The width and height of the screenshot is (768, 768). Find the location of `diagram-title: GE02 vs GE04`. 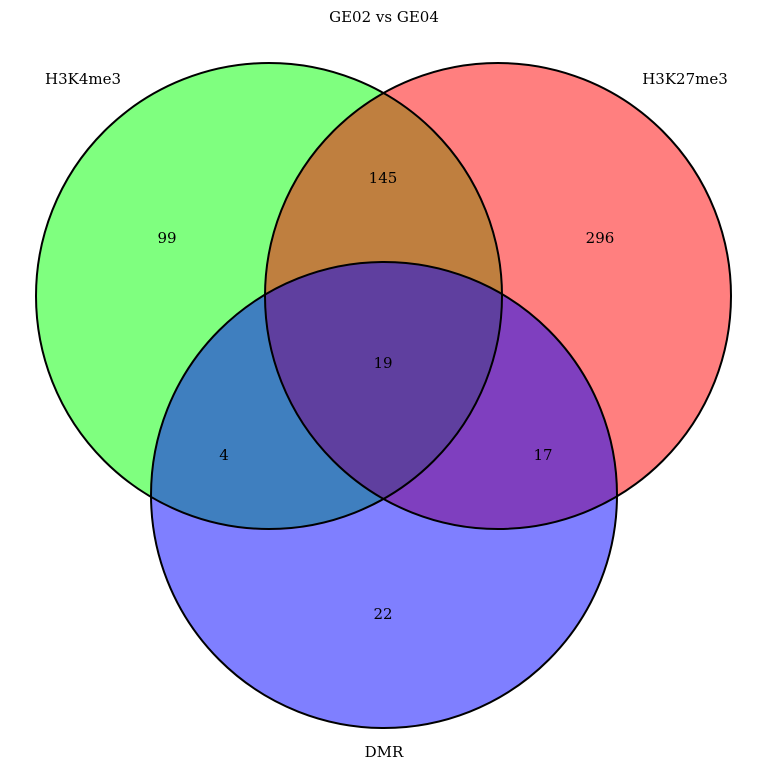

diagram-title: GE02 vs GE04 is located at coordinates (384, 17).